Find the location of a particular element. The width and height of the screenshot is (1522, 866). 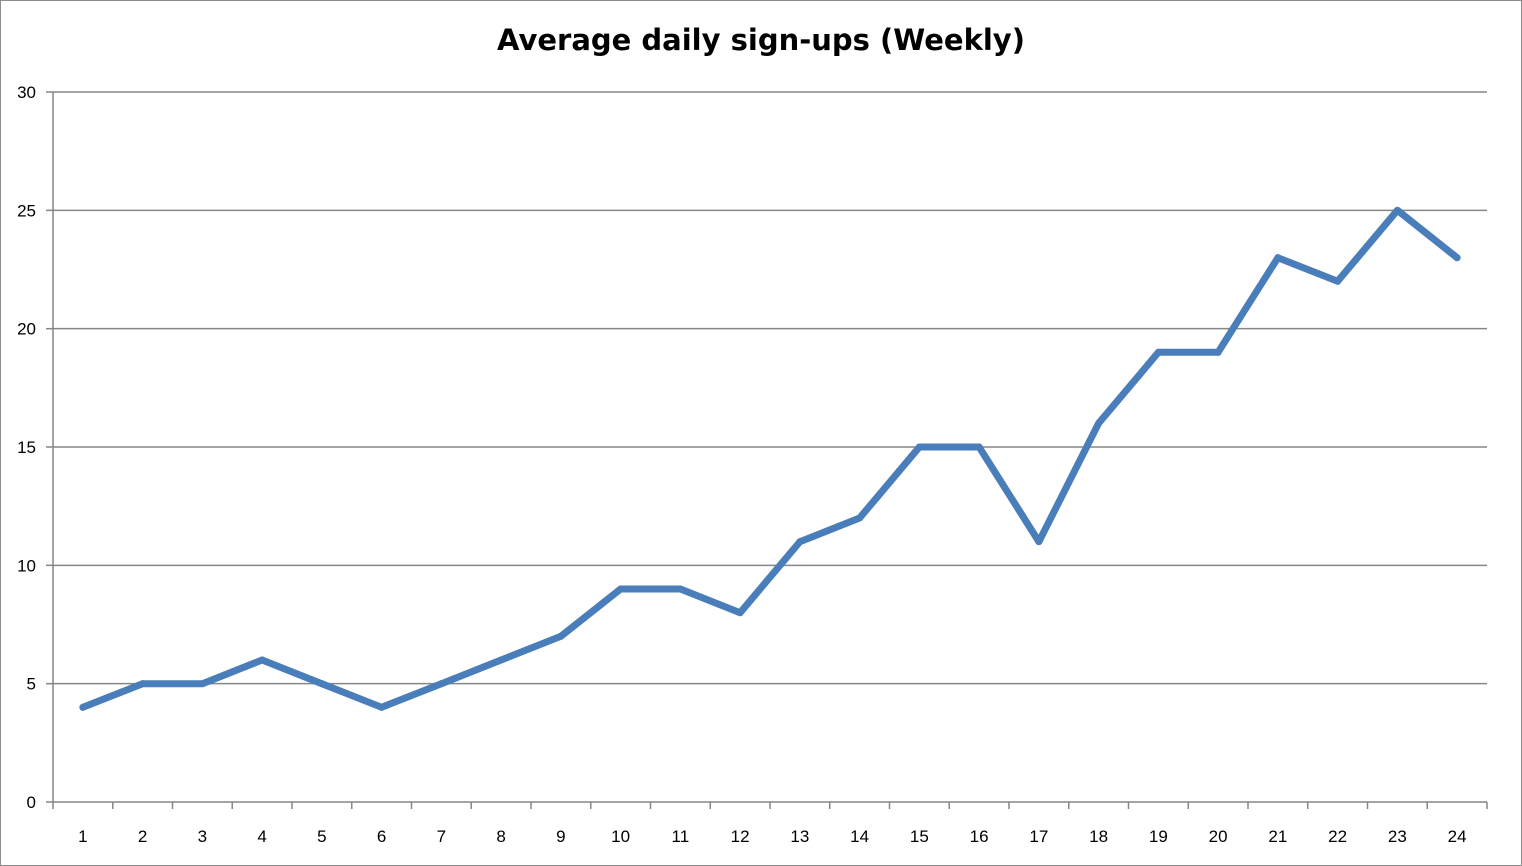

y-tick-label: 15 is located at coordinates (26, 447).